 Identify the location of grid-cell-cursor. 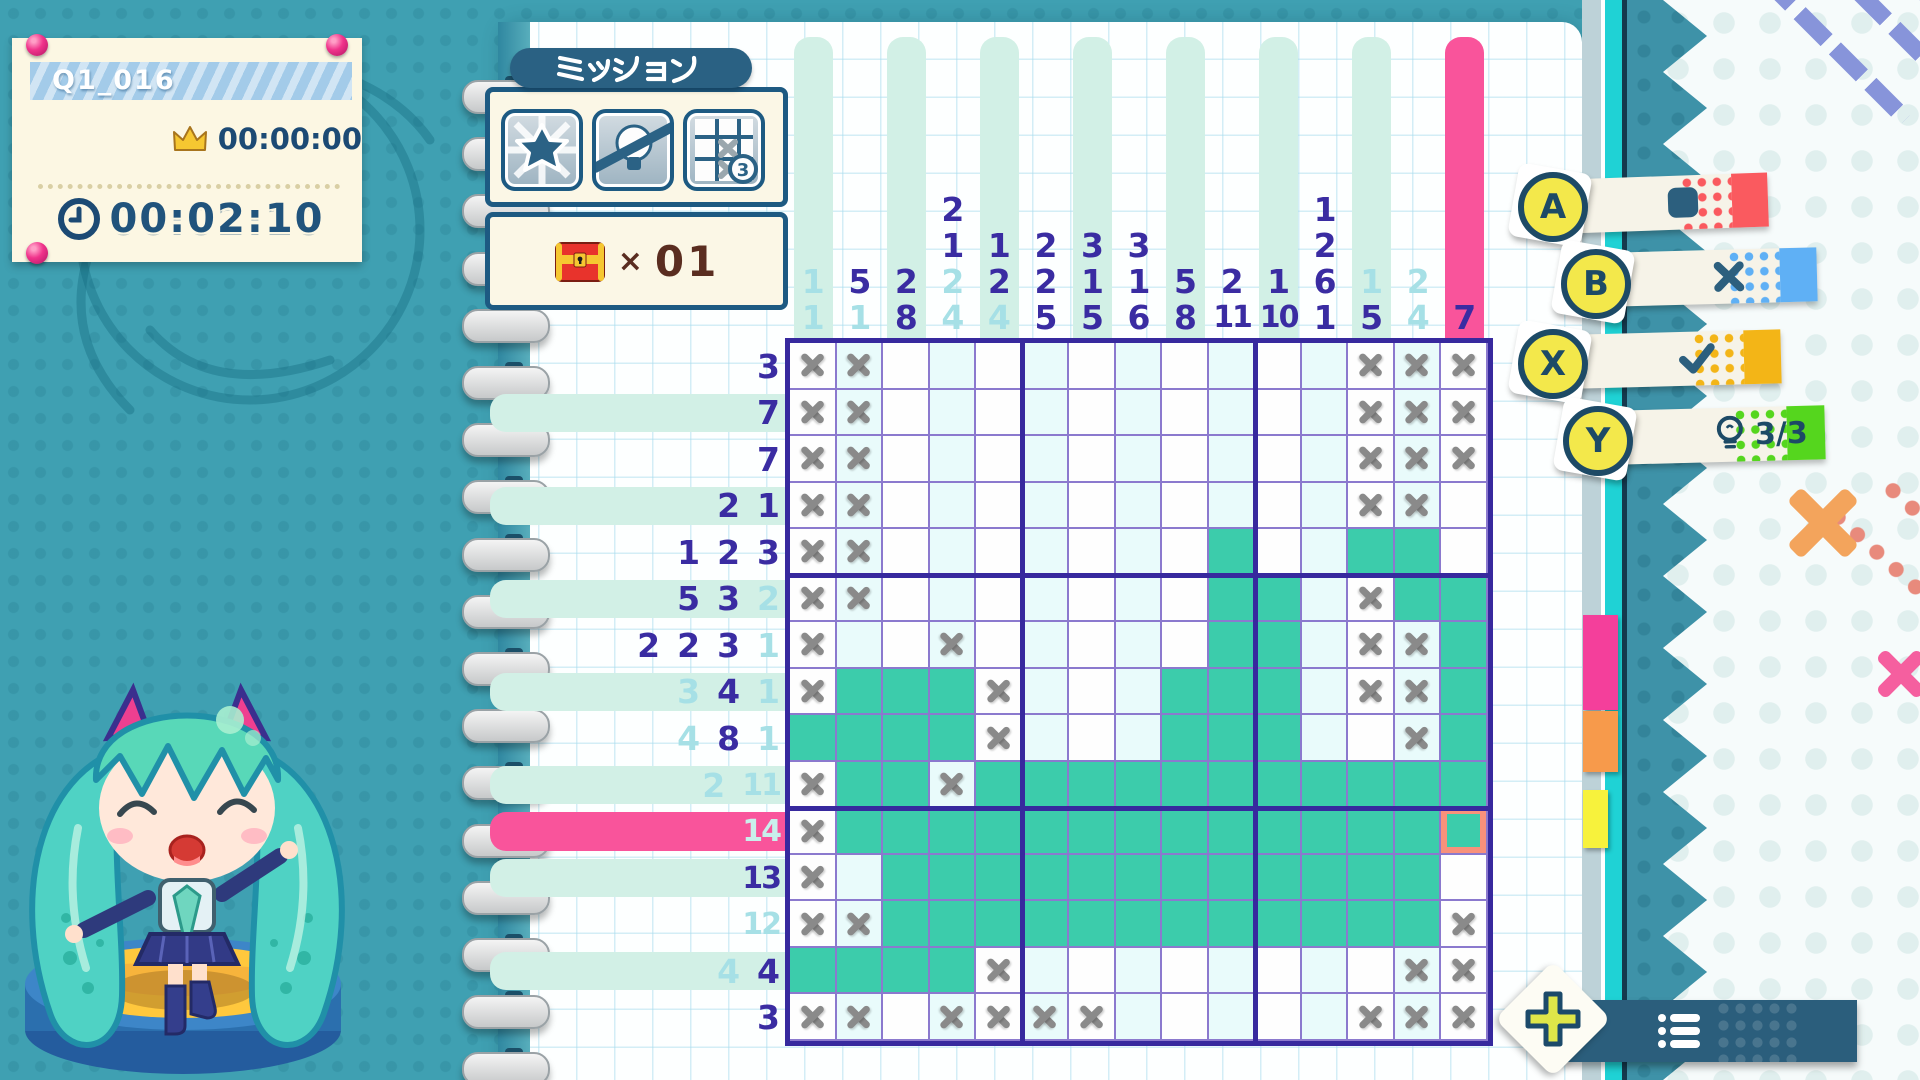
(1464, 831).